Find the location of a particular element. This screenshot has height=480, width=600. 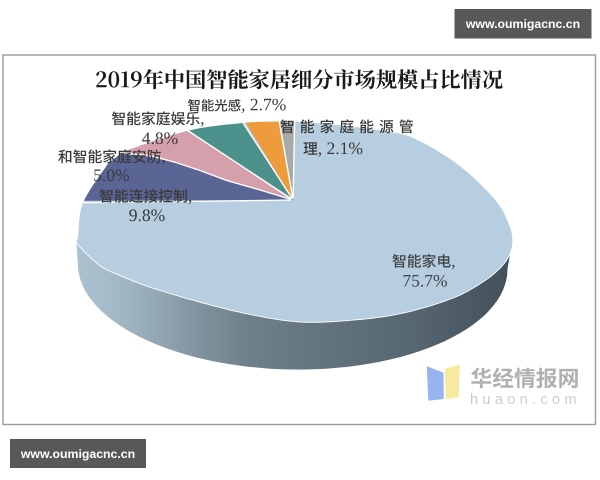

svg-text: huaon.com is located at coordinates (525, 400).